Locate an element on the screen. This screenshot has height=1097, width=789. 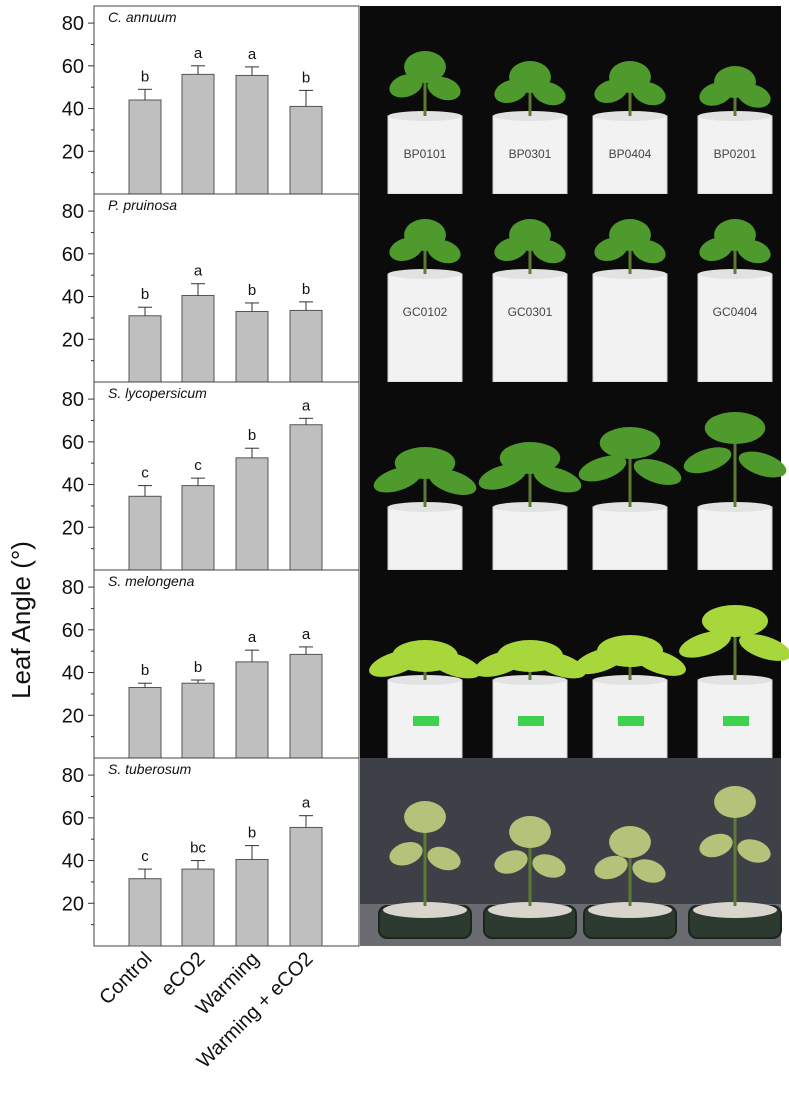
panel-title: S. tuberosum is located at coordinates (150, 769).